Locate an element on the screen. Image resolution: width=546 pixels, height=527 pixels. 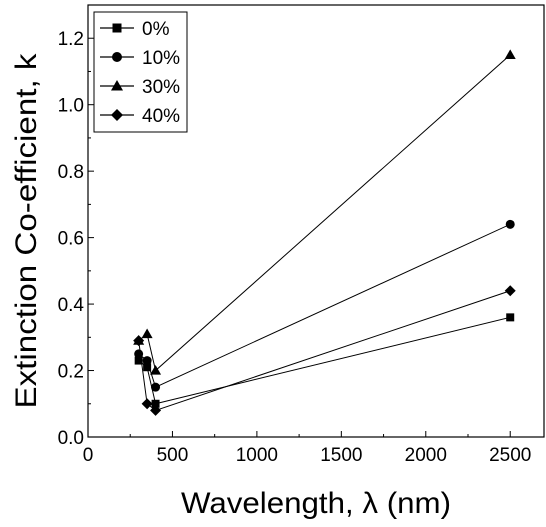
y-tick-label: 1.2 is located at coordinates (71, 39).